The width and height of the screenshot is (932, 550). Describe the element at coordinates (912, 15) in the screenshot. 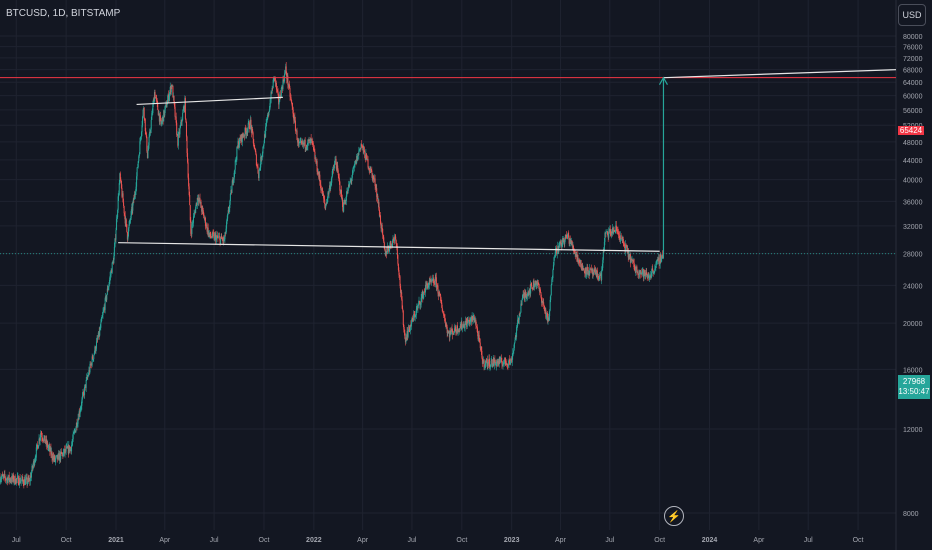

I see `currency-button: USD` at that location.